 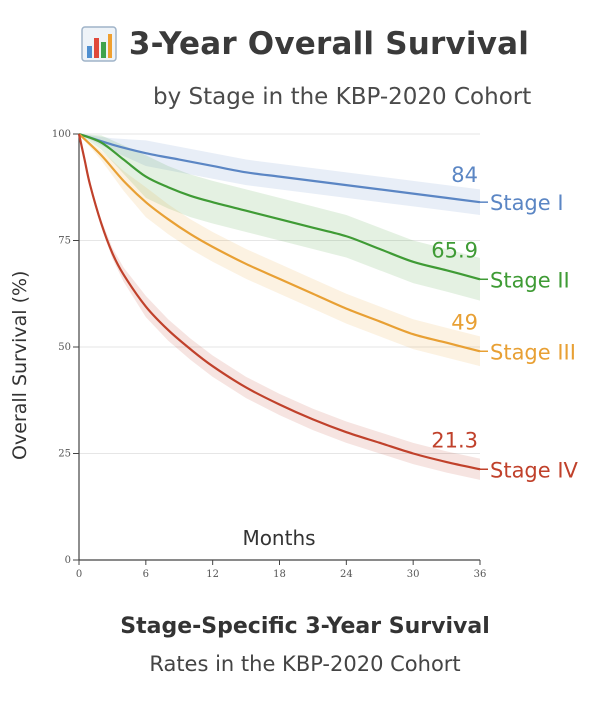 What do you see at coordinates (212, 574) in the screenshot?
I see `x-tick-label: 12` at bounding box center [212, 574].